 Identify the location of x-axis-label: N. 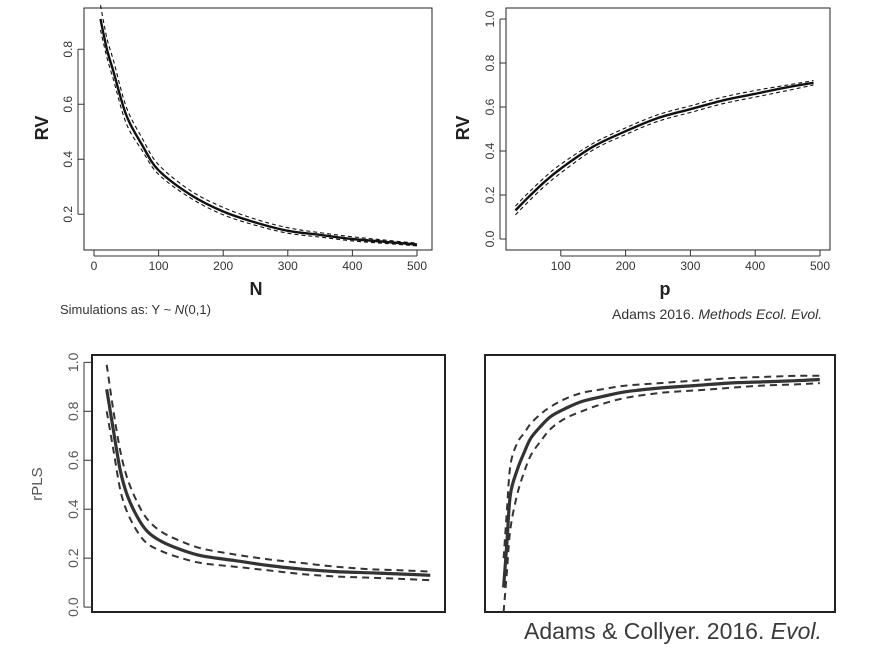
(256, 289).